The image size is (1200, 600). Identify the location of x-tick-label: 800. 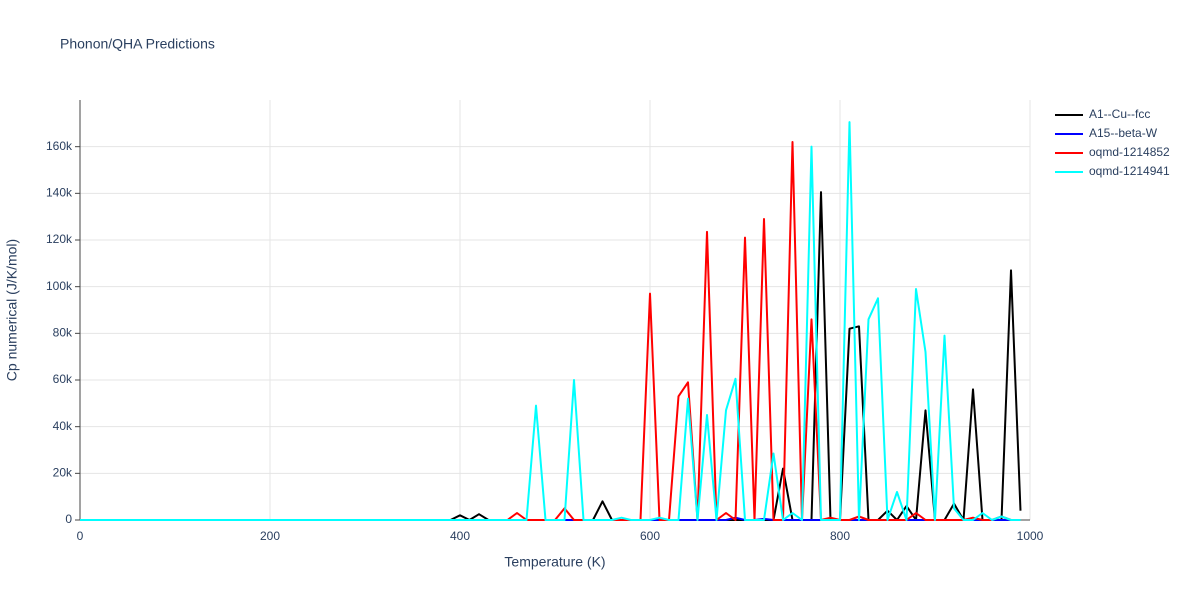
(840, 536).